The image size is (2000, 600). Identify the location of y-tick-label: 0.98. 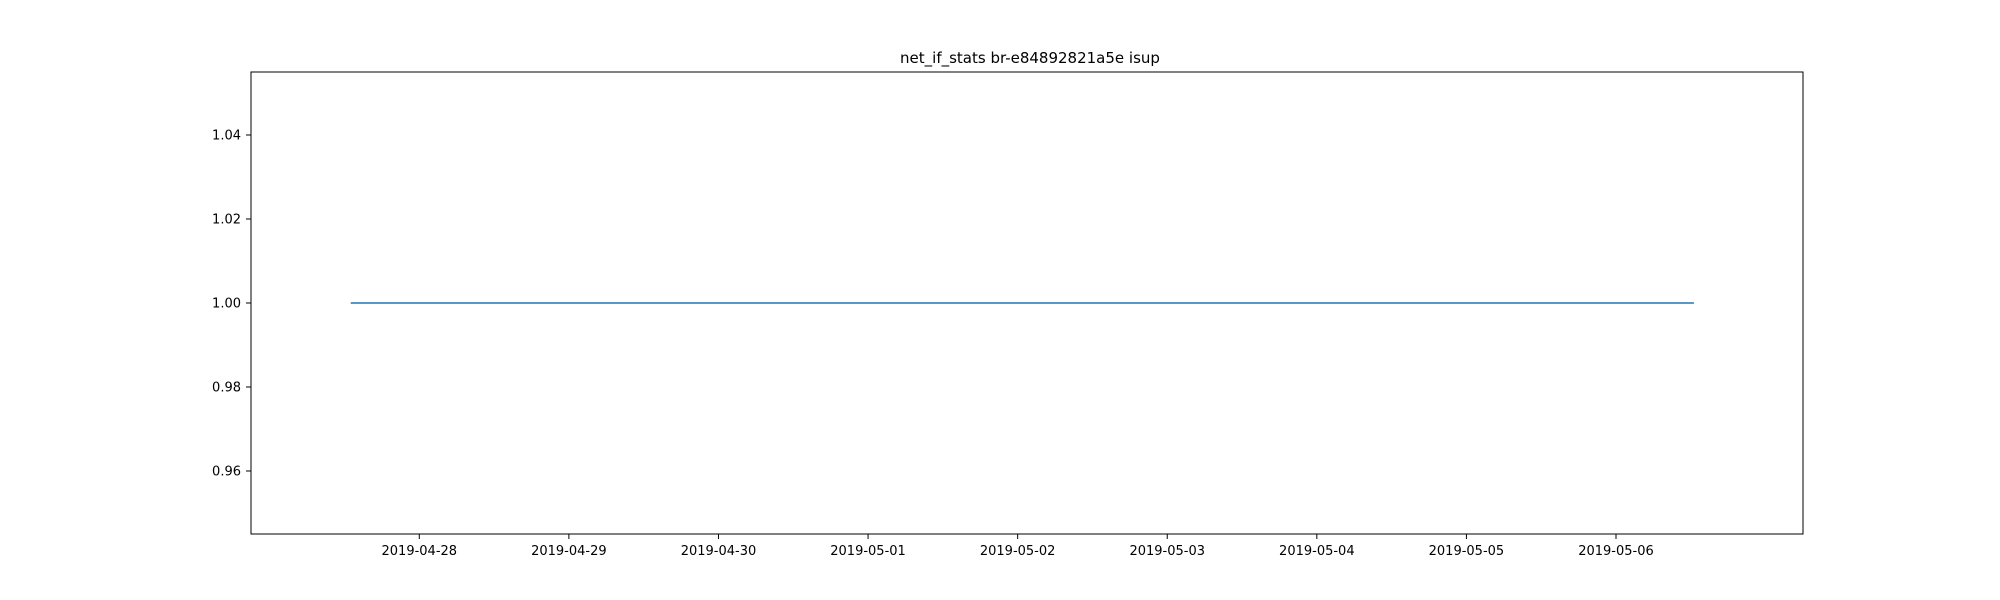
(226, 388).